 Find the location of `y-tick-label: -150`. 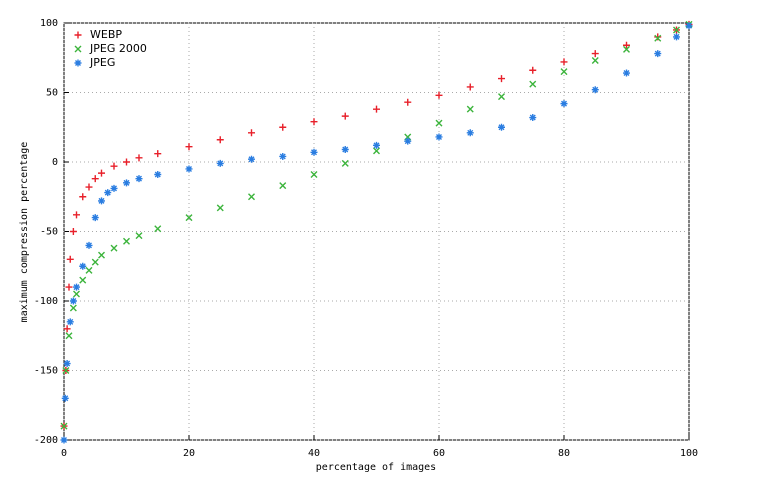

y-tick-label: -150 is located at coordinates (46, 371).